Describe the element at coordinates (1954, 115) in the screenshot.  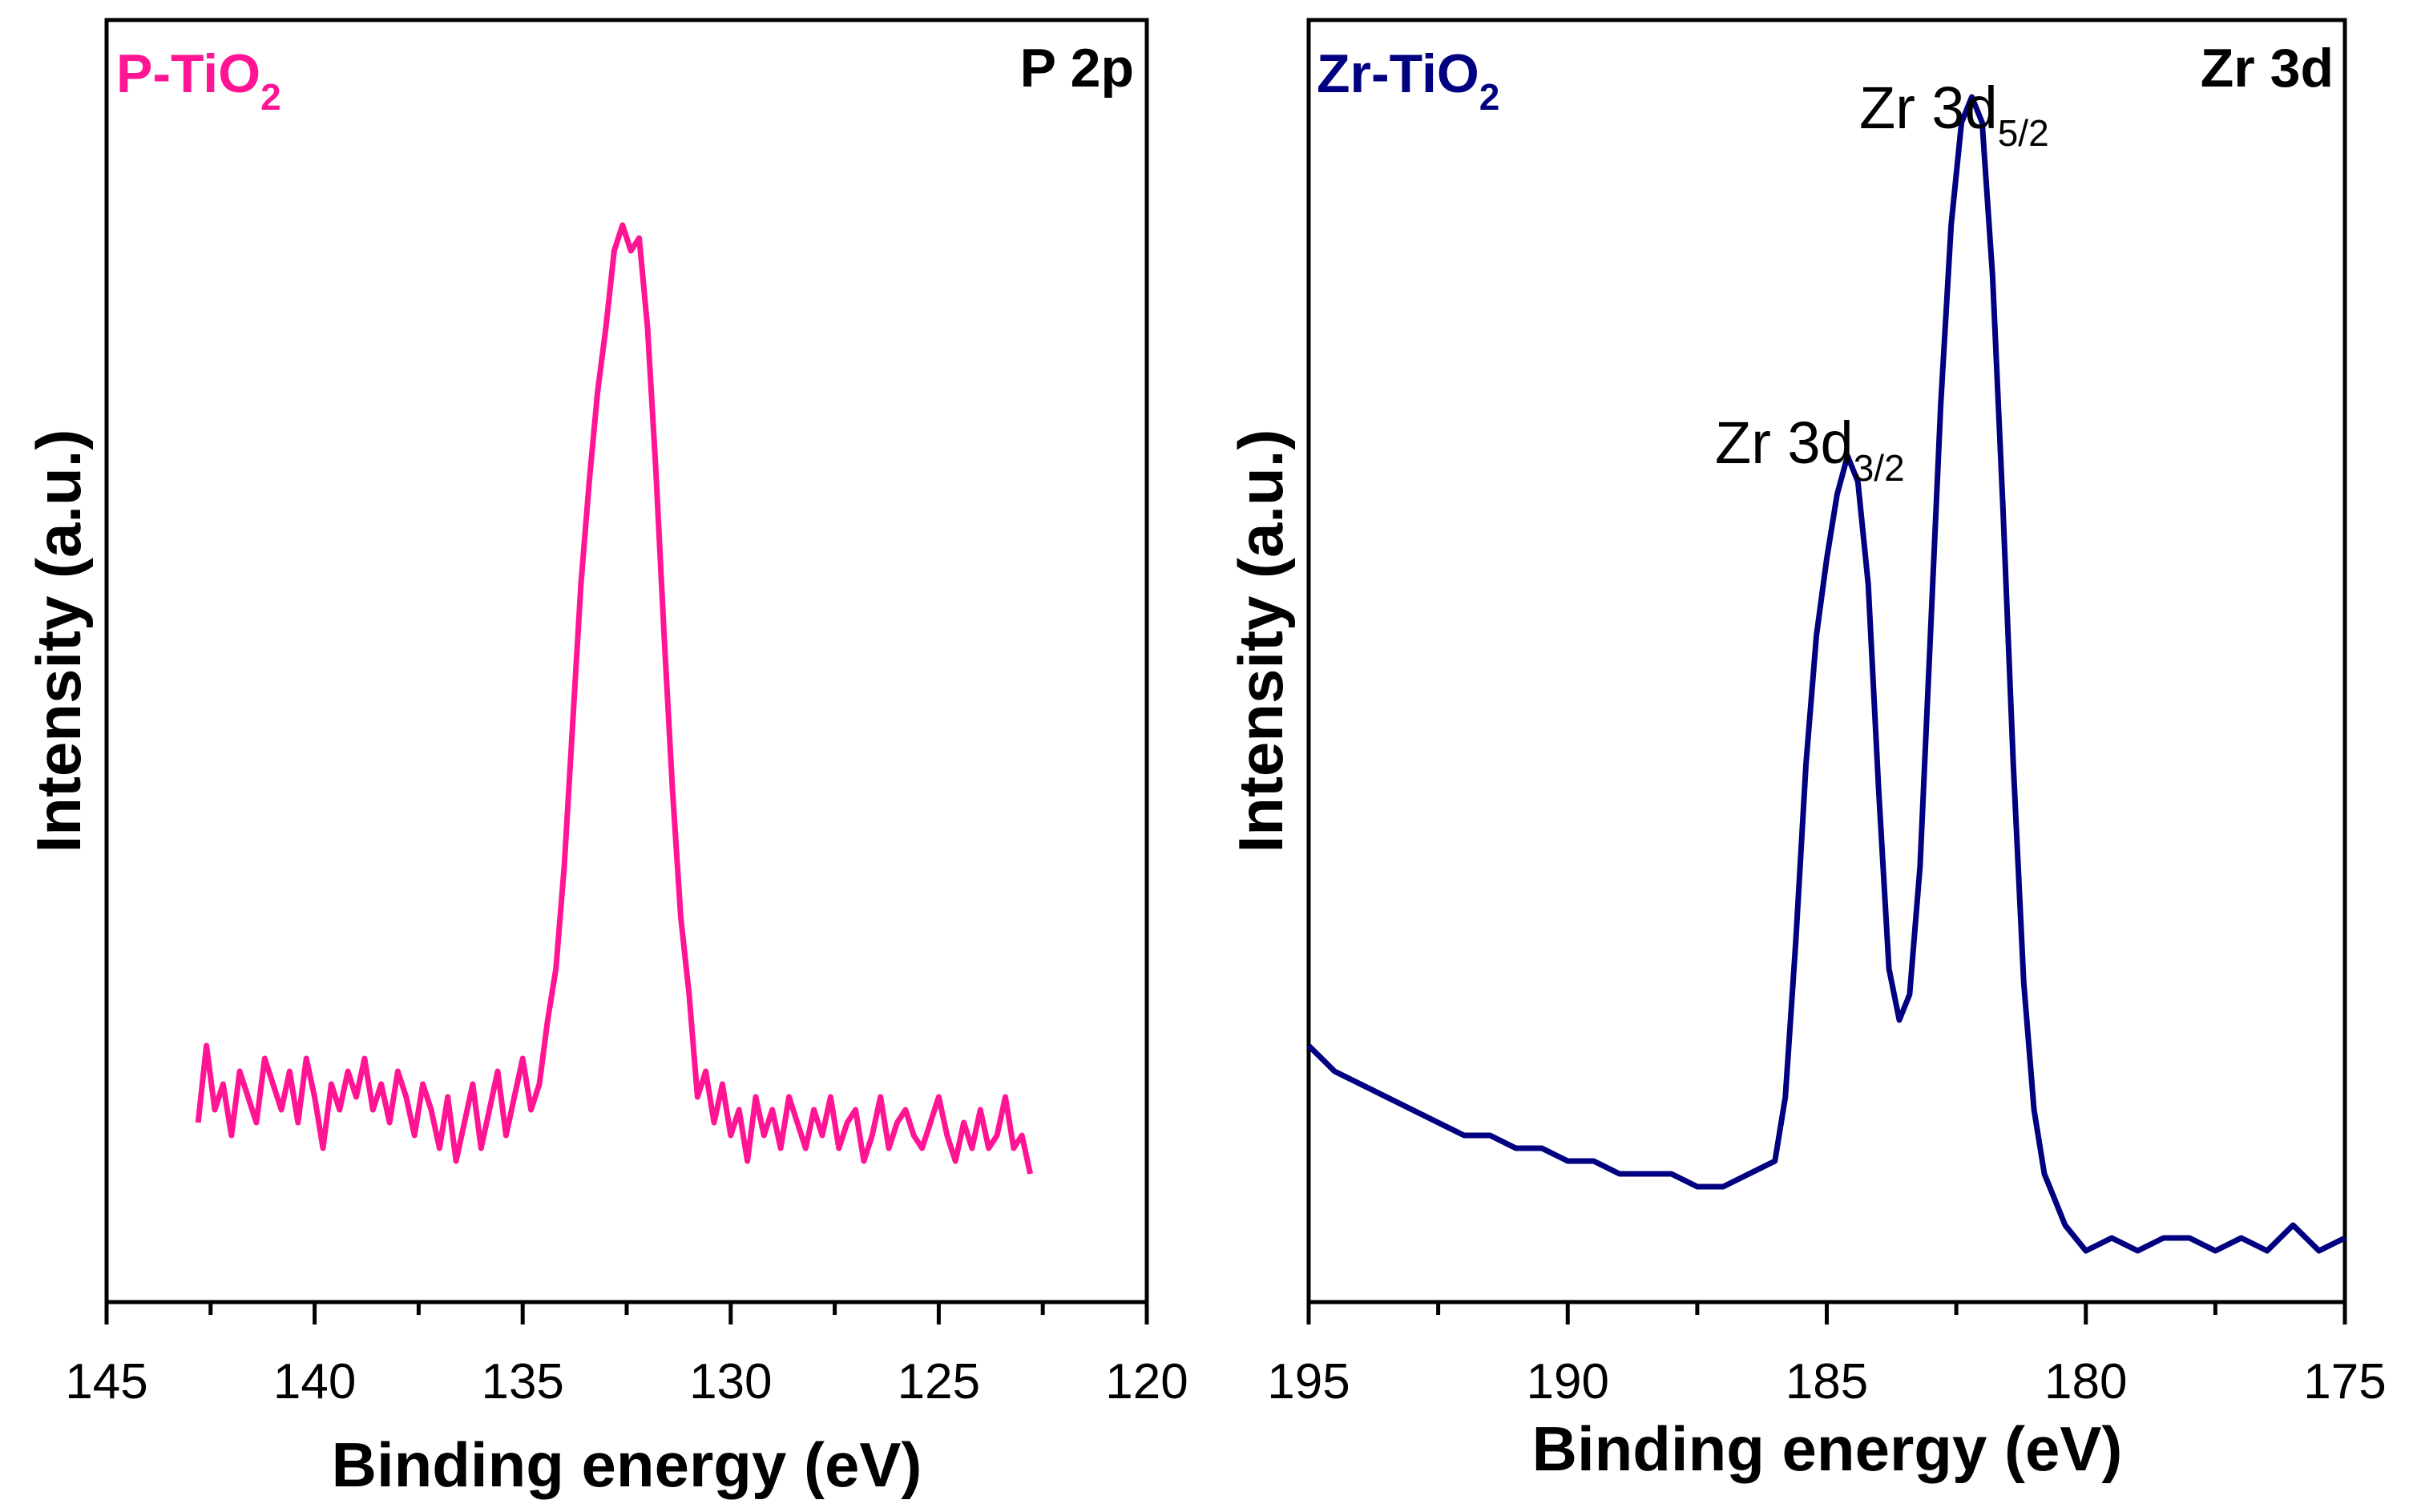
I see `peak-label-zr-3d52: Zr 3d5/2` at that location.